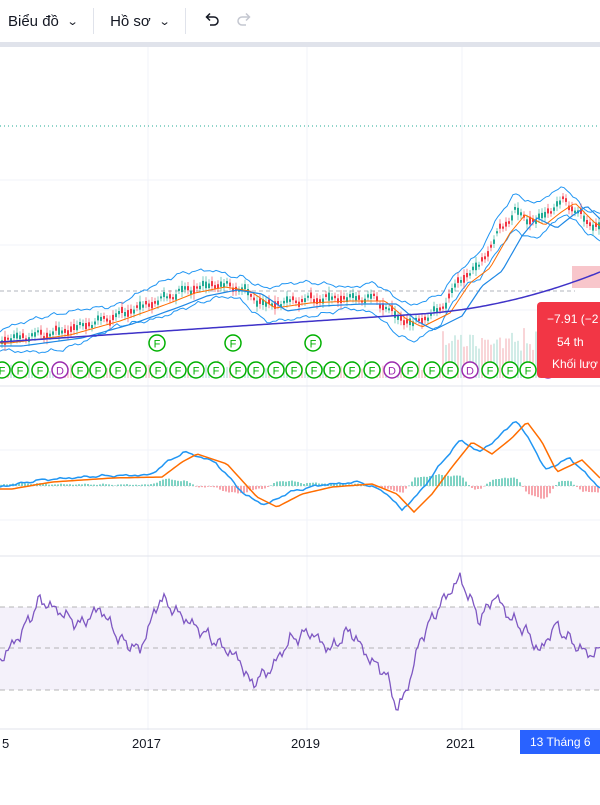 The height and width of the screenshot is (805, 600). What do you see at coordinates (33, 21) in the screenshot?
I see `chart-menu-label: Biểu đồ` at bounding box center [33, 21].